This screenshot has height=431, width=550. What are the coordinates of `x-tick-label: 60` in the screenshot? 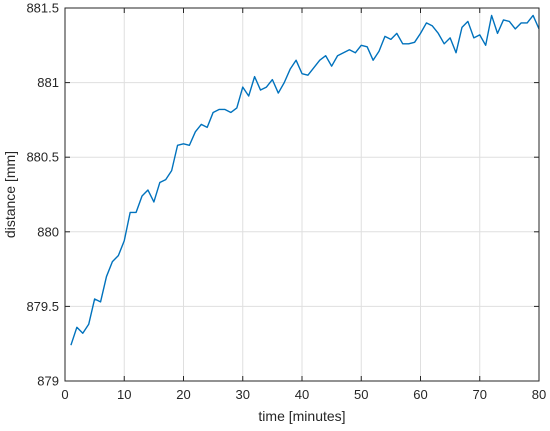 It's located at (420, 394).